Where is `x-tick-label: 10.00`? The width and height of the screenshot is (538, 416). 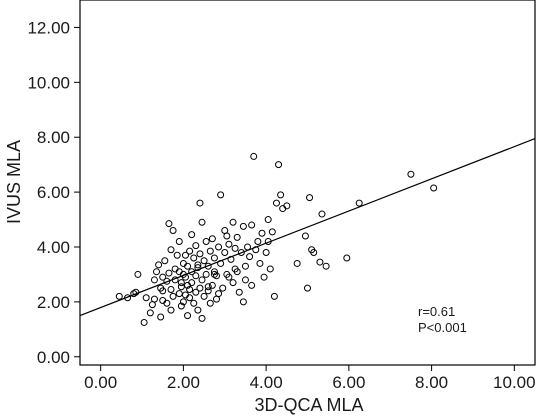
x-tick-label: 10.00 is located at coordinates (514, 382).